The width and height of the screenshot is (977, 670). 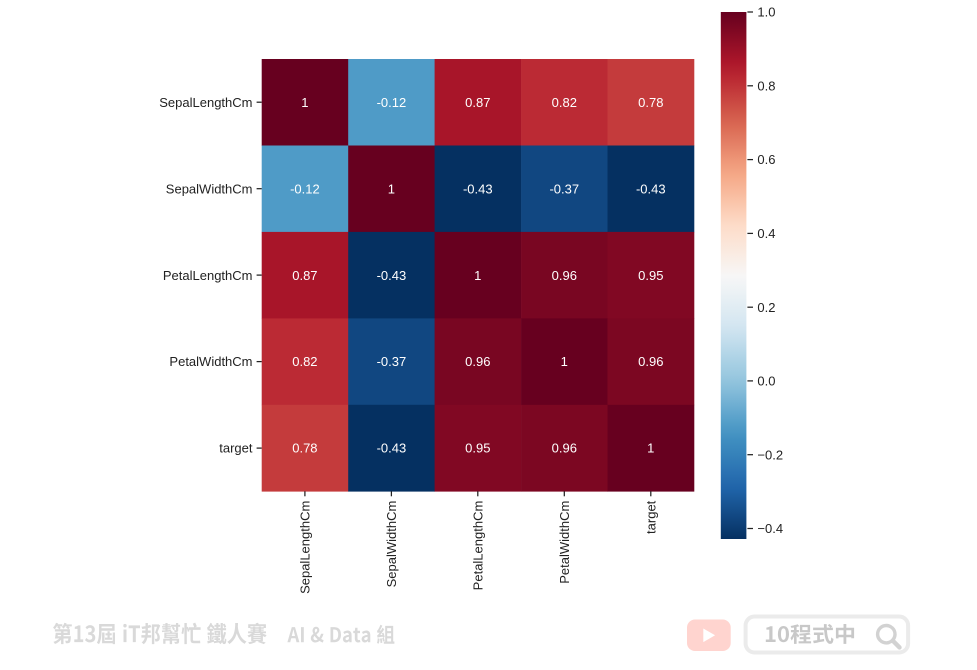 What do you see at coordinates (770, 528) in the screenshot?
I see `svg-text: −0.4` at bounding box center [770, 528].